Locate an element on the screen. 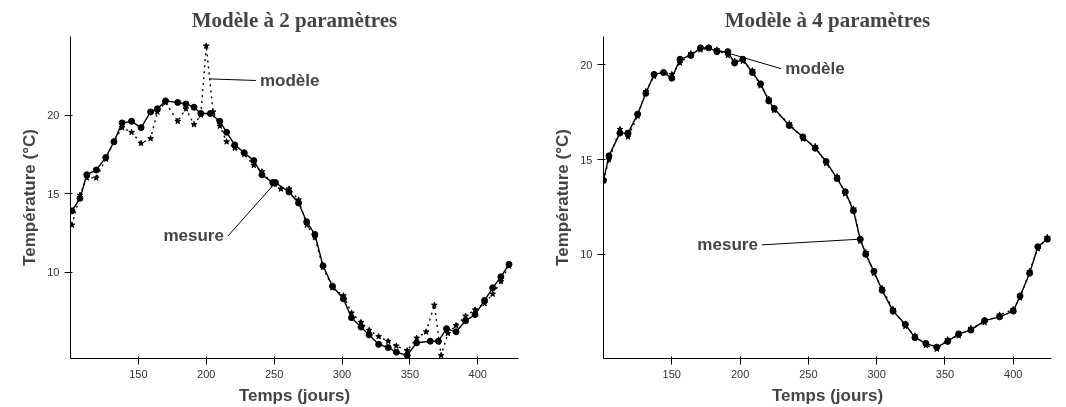 The image size is (1066, 407). chart-title: Modèle à 4 paramètres is located at coordinates (827, 19).